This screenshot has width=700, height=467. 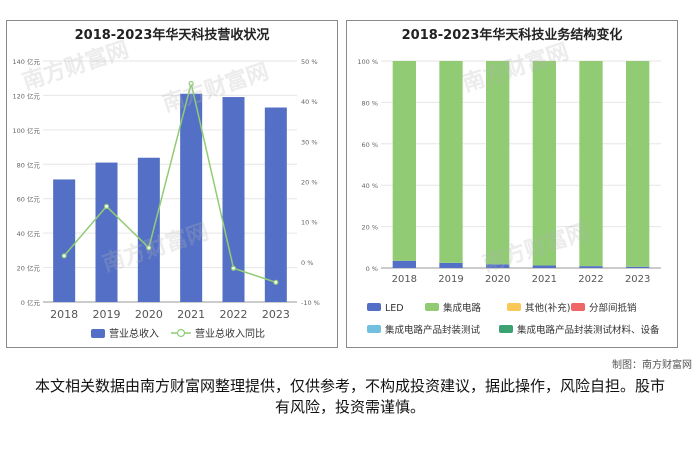 I want to click on y-right-tick-label: 30 %, so click(x=309, y=142).